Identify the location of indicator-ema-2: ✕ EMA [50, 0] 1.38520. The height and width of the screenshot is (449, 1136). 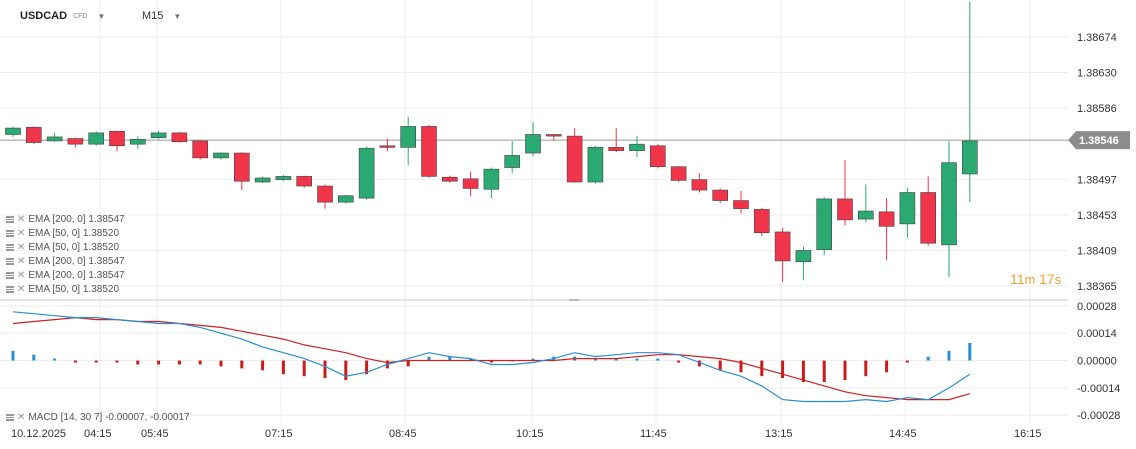
(62, 233).